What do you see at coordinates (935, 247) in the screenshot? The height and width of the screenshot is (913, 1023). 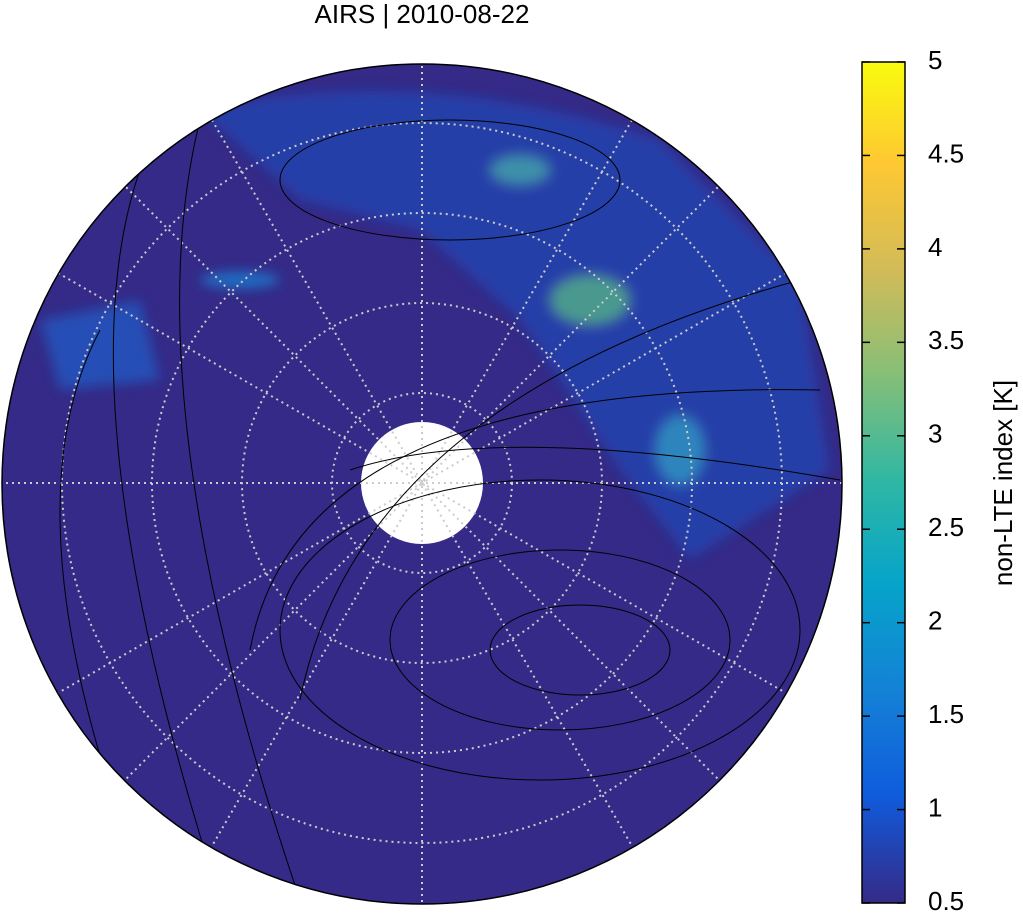 I see `tick-label: 4` at bounding box center [935, 247].